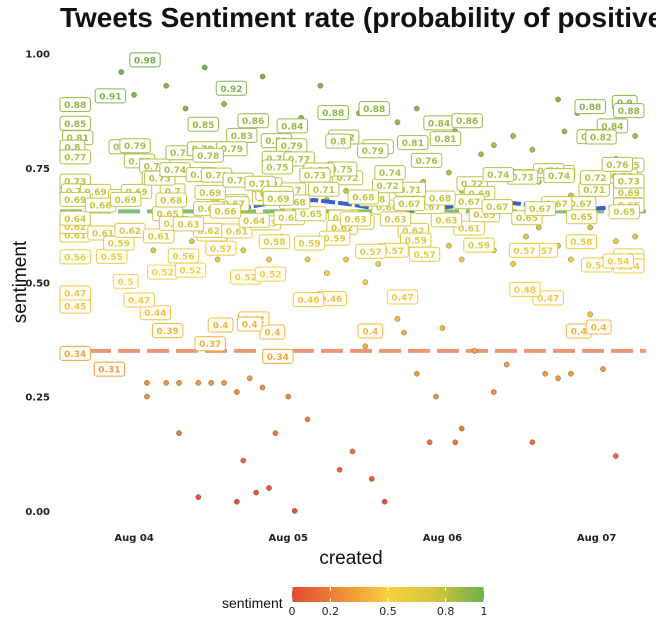 This screenshot has height=628, width=656. What do you see at coordinates (242, 137) in the screenshot?
I see `point-label-text: 0.83` at bounding box center [242, 137].